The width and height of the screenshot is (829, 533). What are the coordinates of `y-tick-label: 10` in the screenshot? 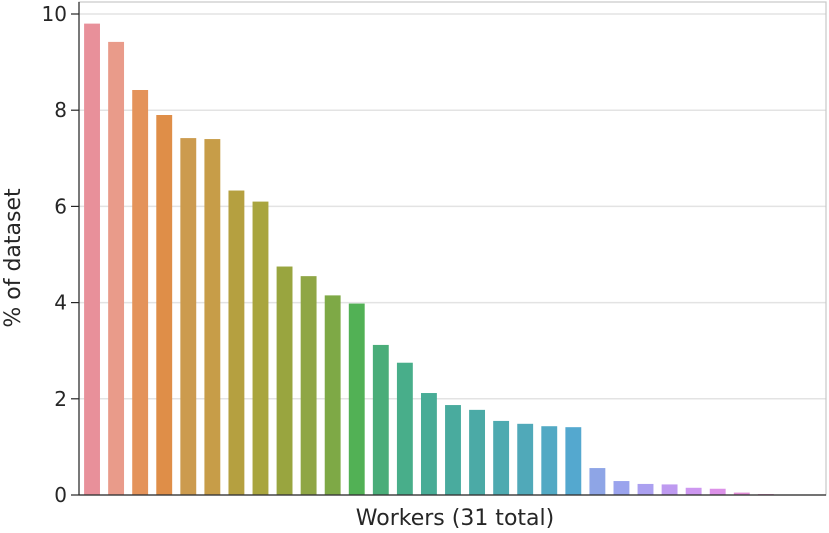 It's located at (54, 14).